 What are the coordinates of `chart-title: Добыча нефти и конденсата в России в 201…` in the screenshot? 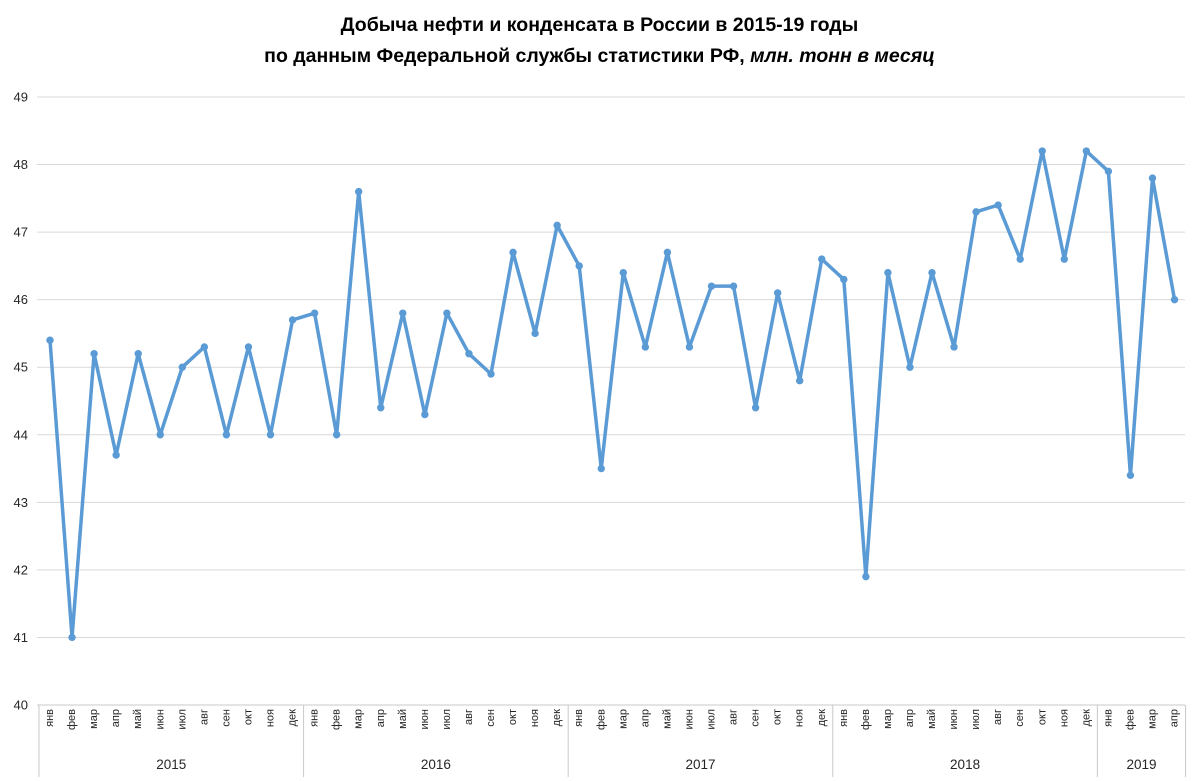 It's located at (599, 41).